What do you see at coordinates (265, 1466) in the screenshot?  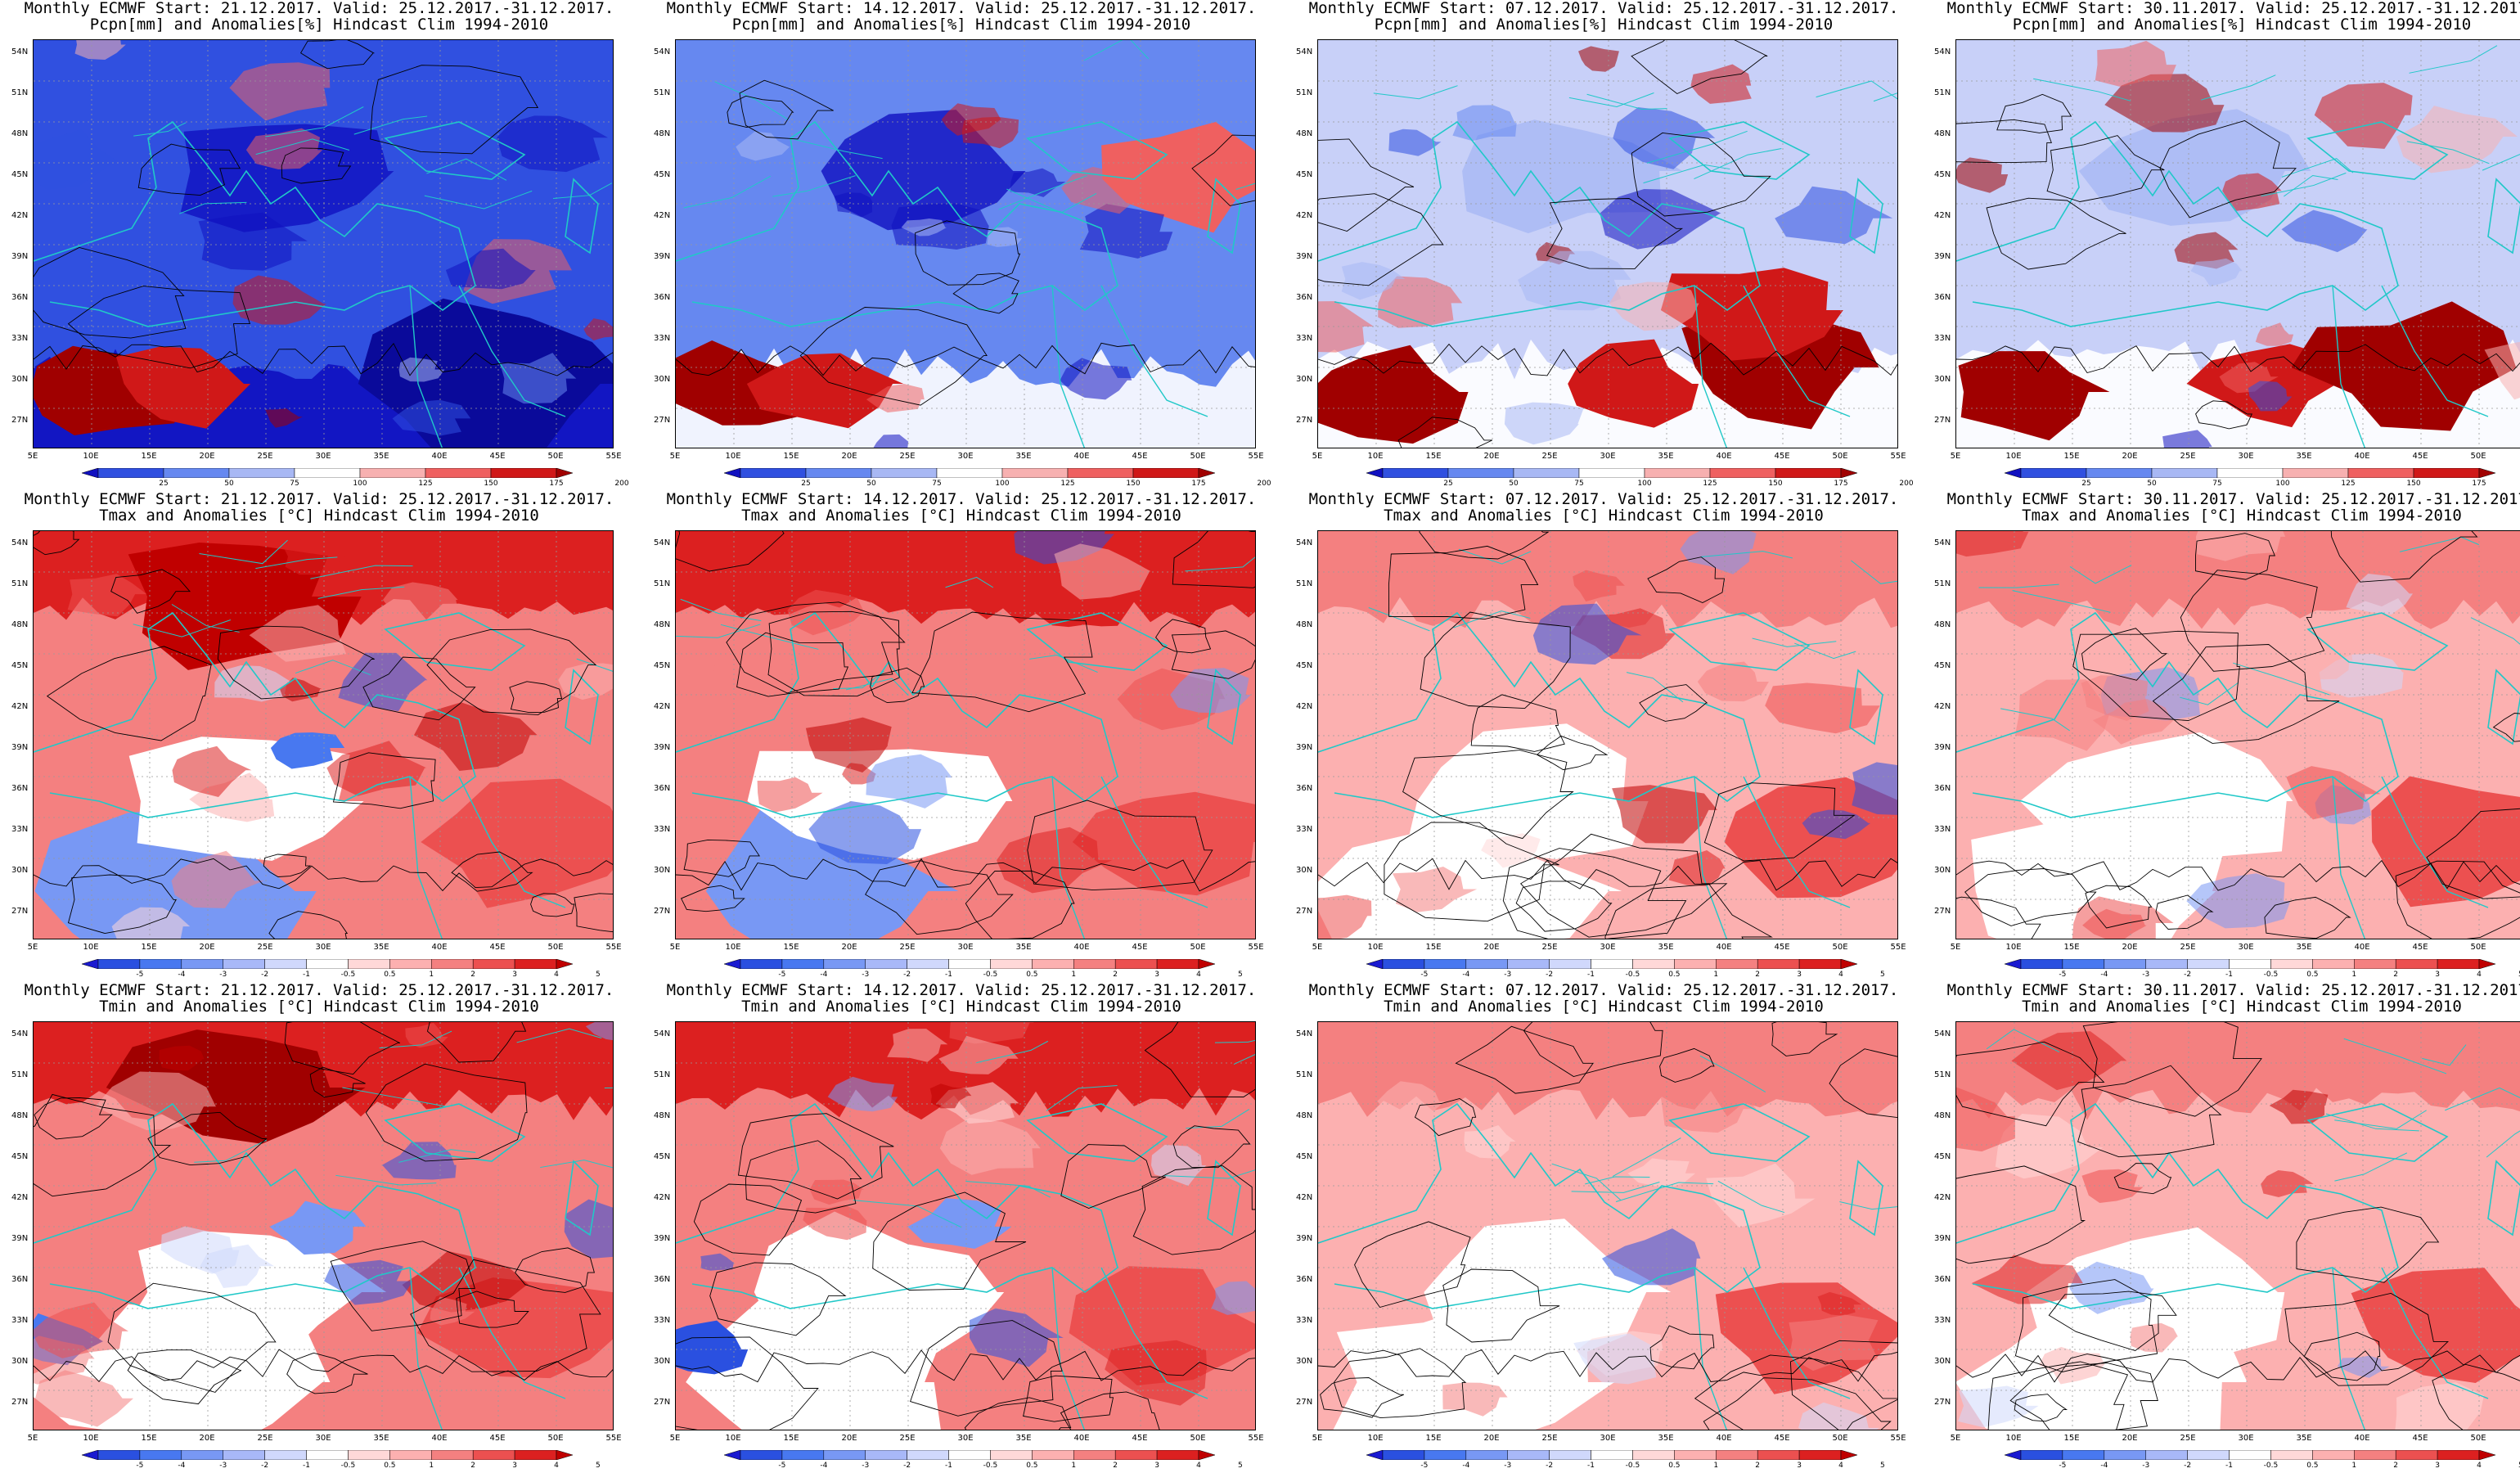 I see `colorbar-label: -2` at bounding box center [265, 1466].